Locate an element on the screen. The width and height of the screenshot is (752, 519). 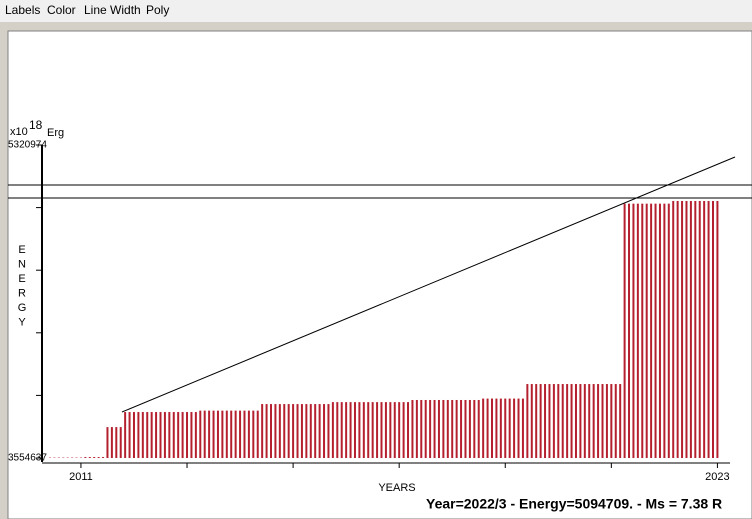
menu-item: Poly is located at coordinates (158, 10).